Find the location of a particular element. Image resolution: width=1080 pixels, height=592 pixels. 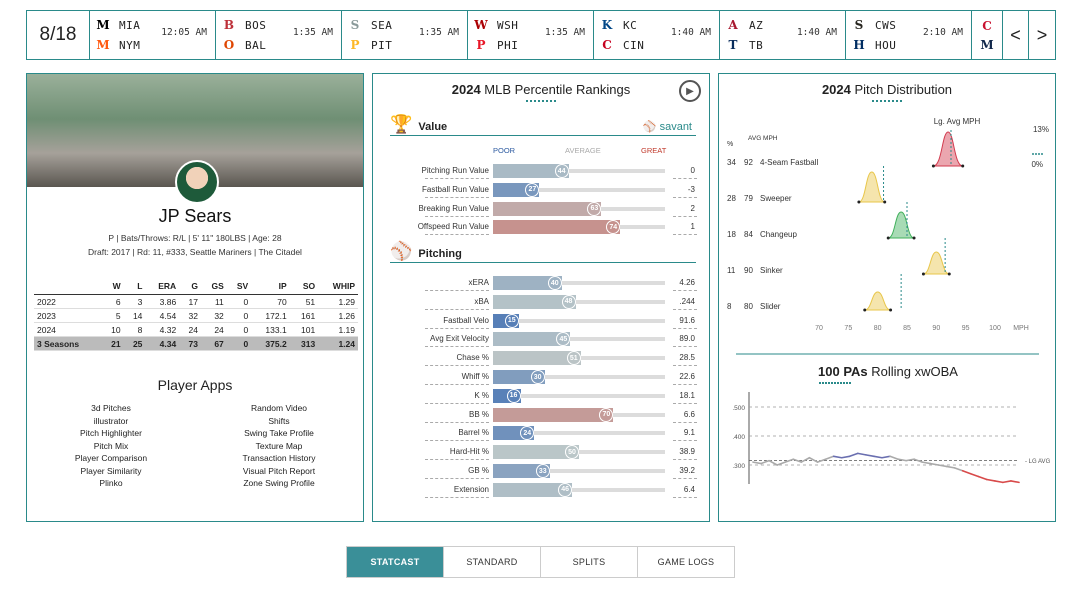

team-abbr: NYM is located at coordinates (130, 45).